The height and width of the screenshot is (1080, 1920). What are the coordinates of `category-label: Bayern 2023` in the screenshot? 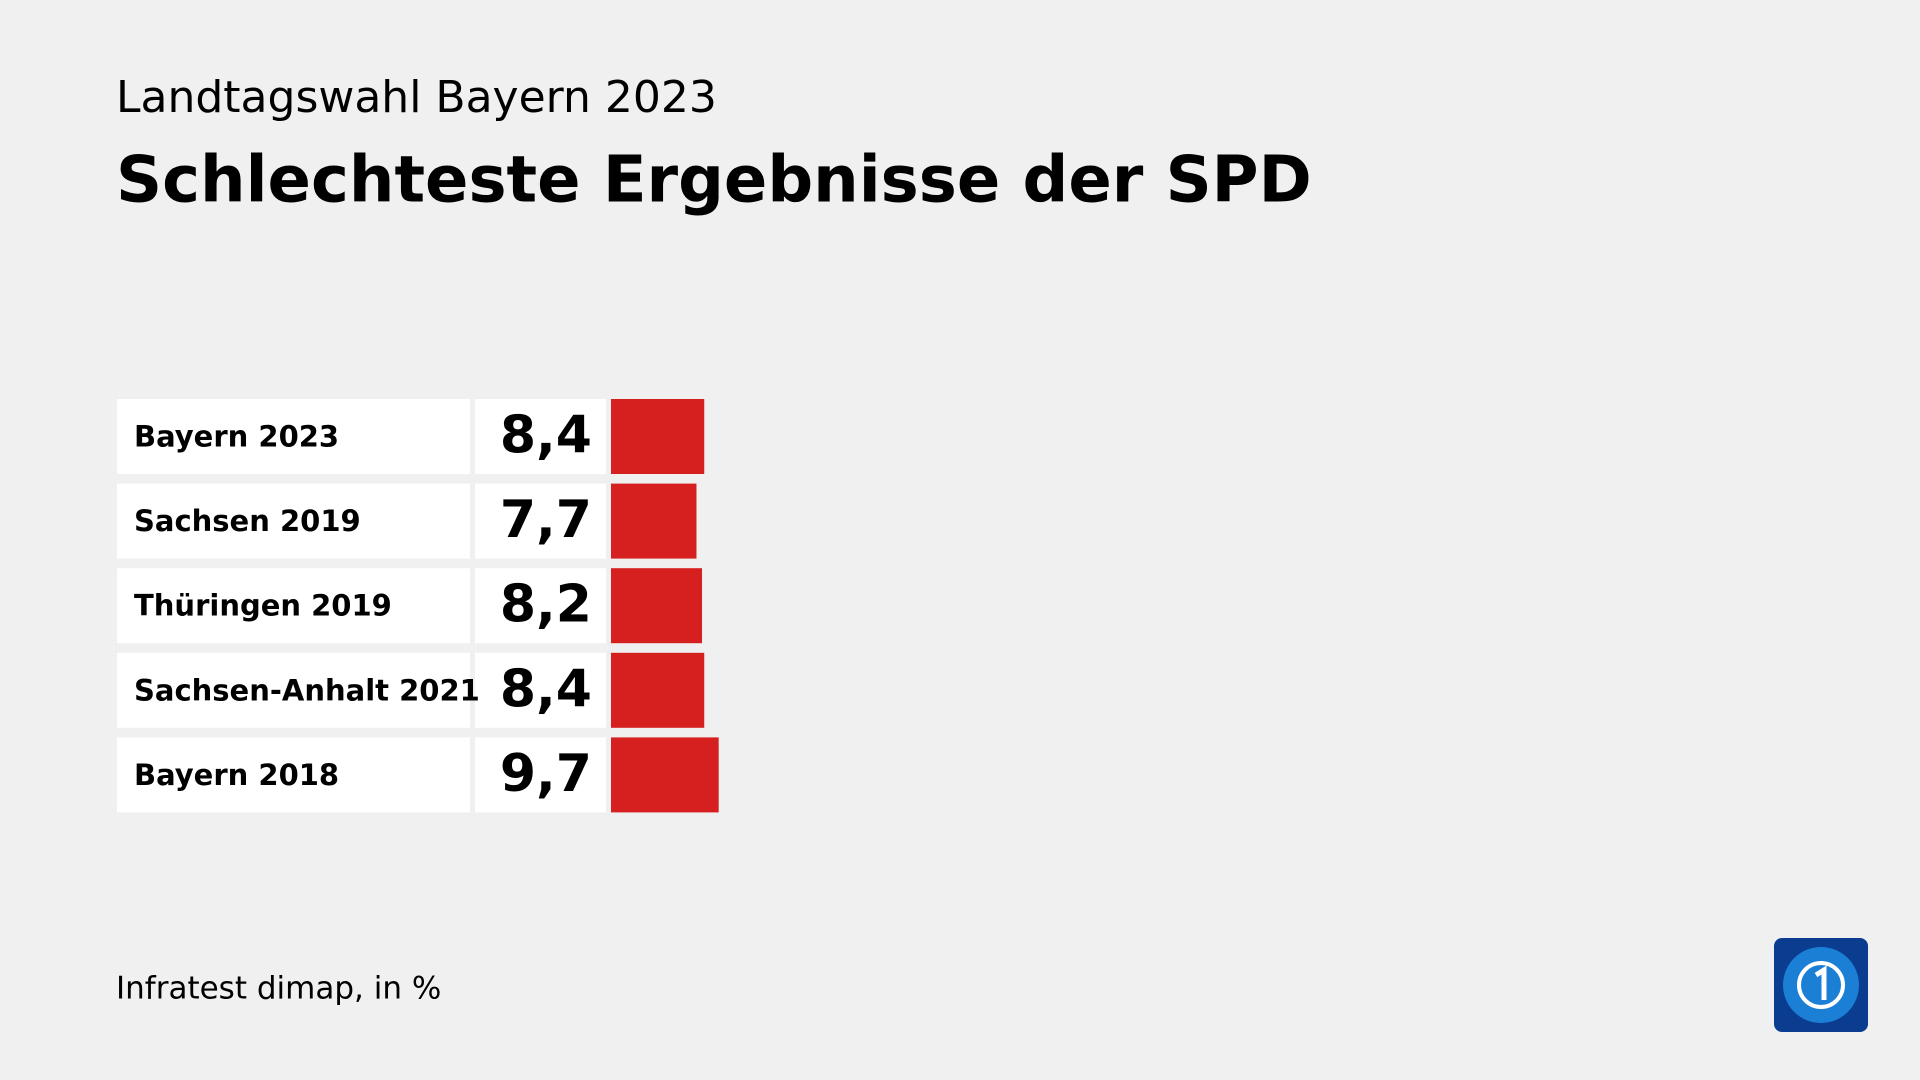 It's located at (236, 437).